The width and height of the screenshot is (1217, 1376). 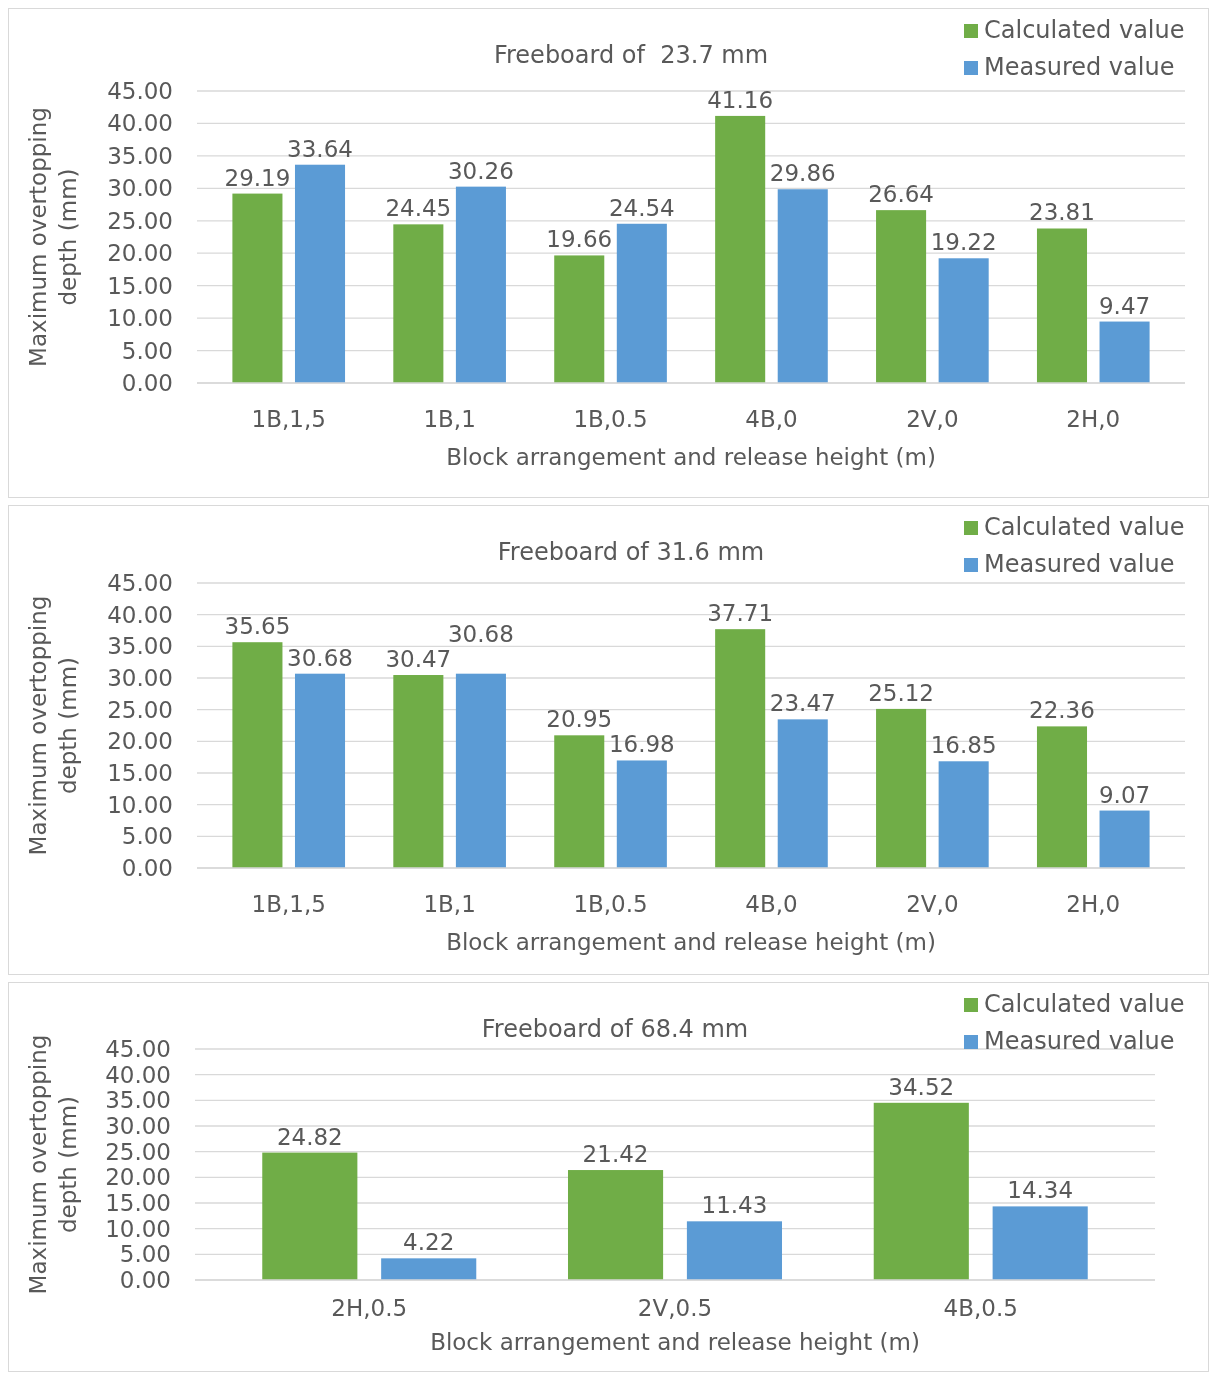 I want to click on data-label: 9.47, so click(x=1124, y=305).